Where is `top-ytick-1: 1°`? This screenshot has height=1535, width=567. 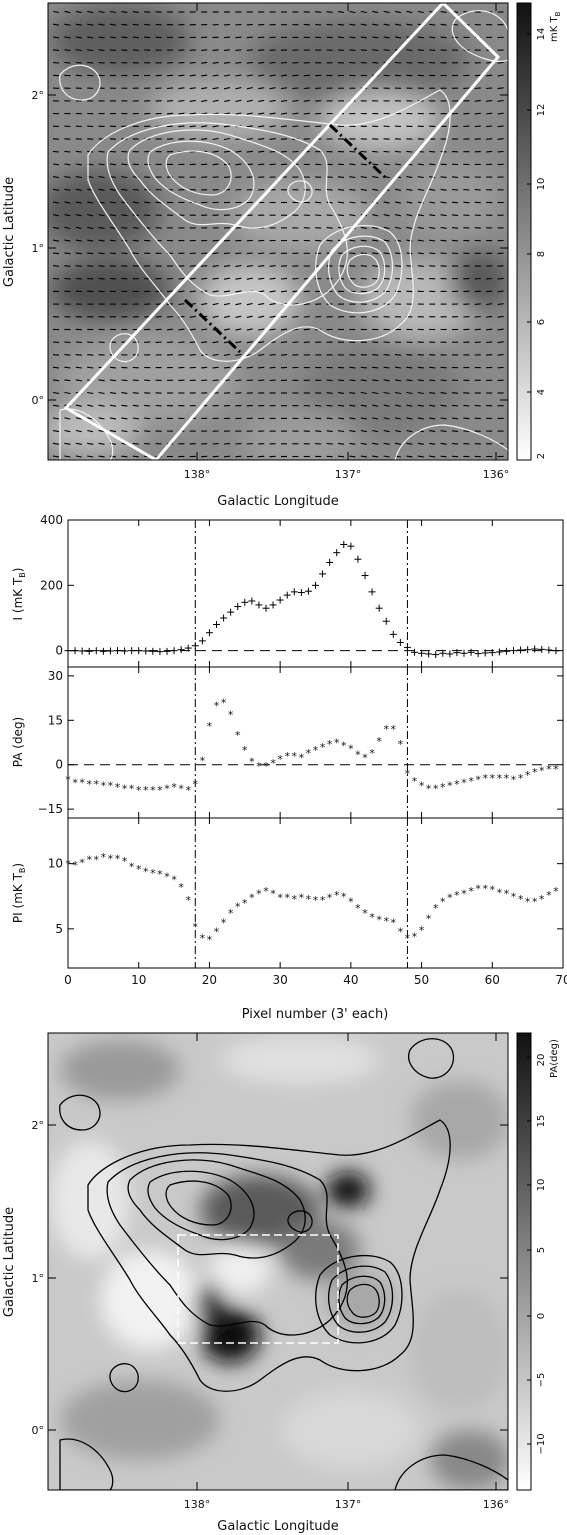 top-ytick-1: 1° is located at coordinates (38, 248).